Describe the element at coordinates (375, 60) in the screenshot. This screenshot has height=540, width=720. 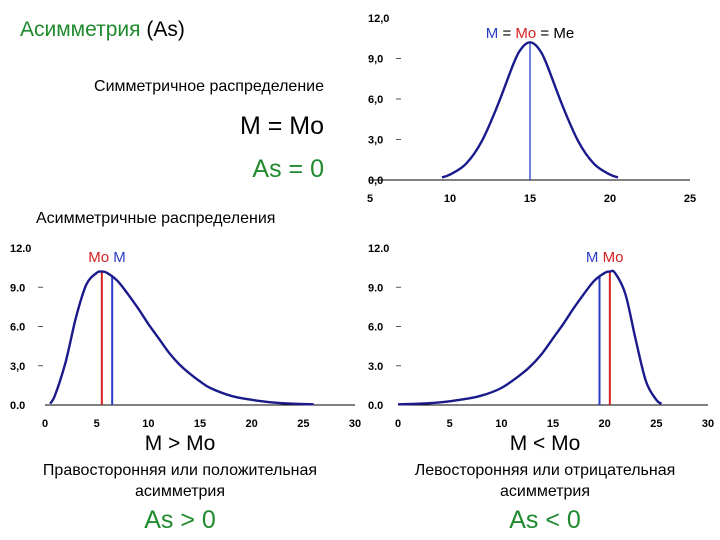
I see `symmetric-y-tick-label: 9,0` at that location.